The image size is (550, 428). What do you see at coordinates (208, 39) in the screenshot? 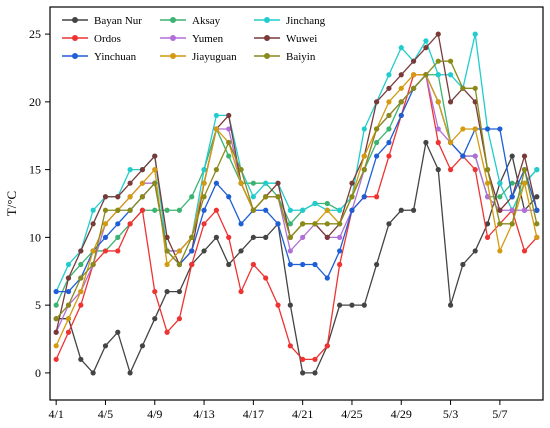
I see `legend-label: Yumen` at bounding box center [208, 39].